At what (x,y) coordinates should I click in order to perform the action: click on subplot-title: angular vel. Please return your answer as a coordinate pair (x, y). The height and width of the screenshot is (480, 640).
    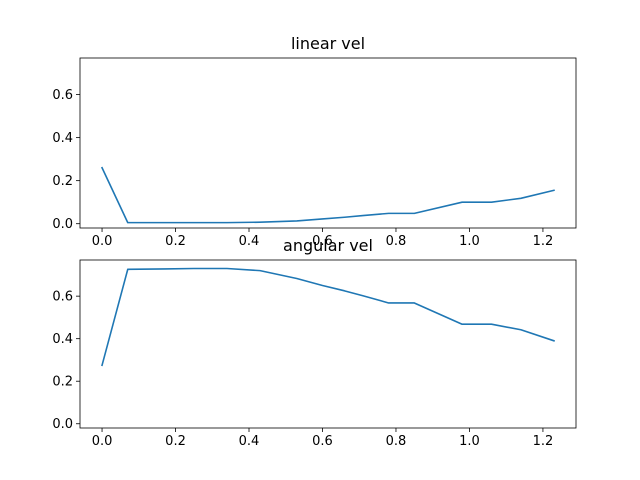
    Looking at the image, I should click on (328, 245).